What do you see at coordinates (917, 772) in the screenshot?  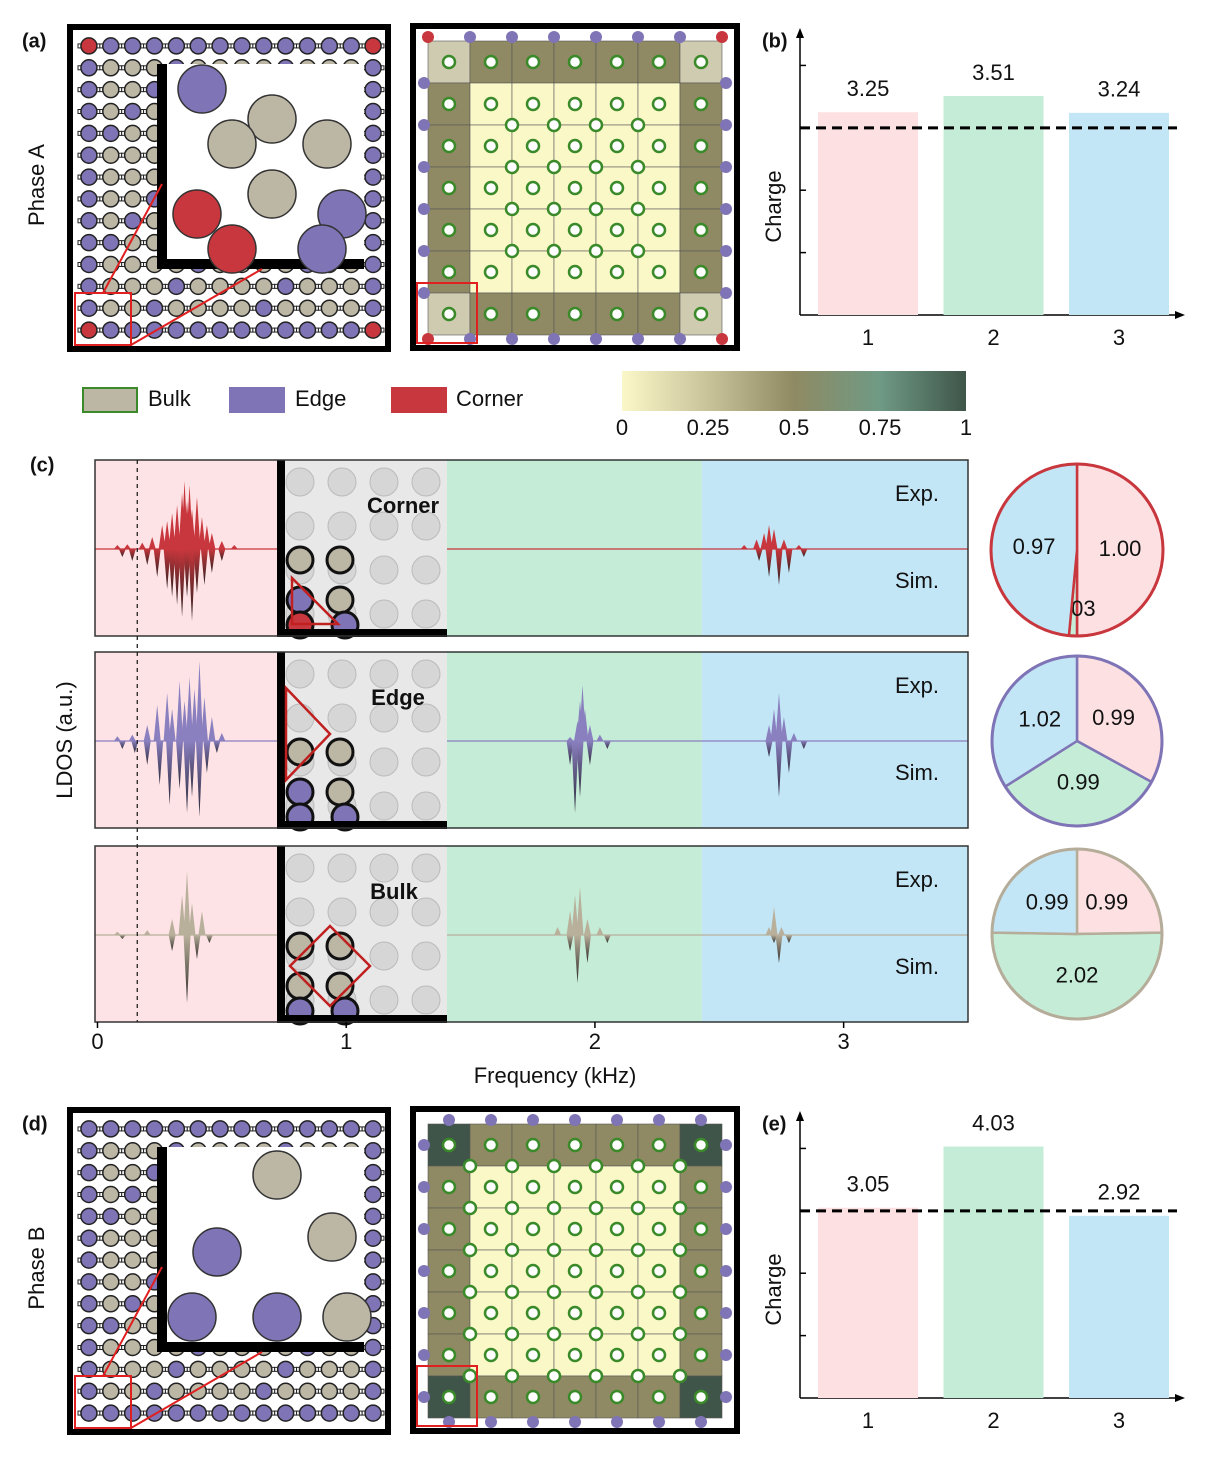 I see `sim-label: Sim.` at bounding box center [917, 772].